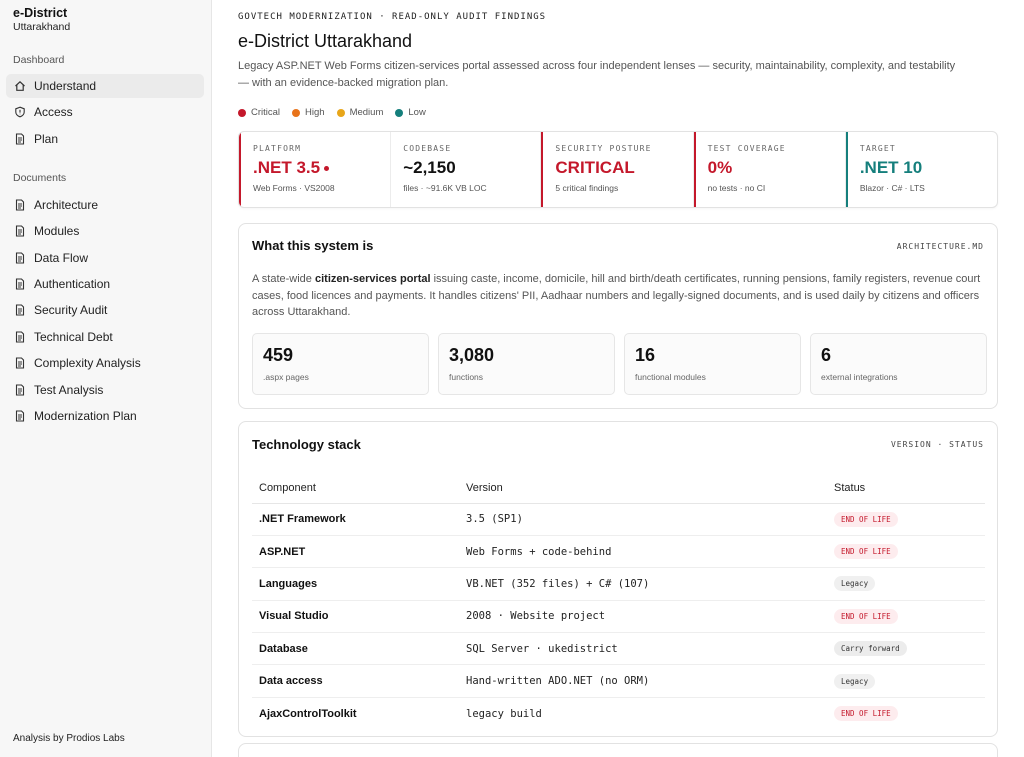 The width and height of the screenshot is (1024, 757). What do you see at coordinates (906, 489) in the screenshot?
I see `column-header-status: Status` at bounding box center [906, 489].